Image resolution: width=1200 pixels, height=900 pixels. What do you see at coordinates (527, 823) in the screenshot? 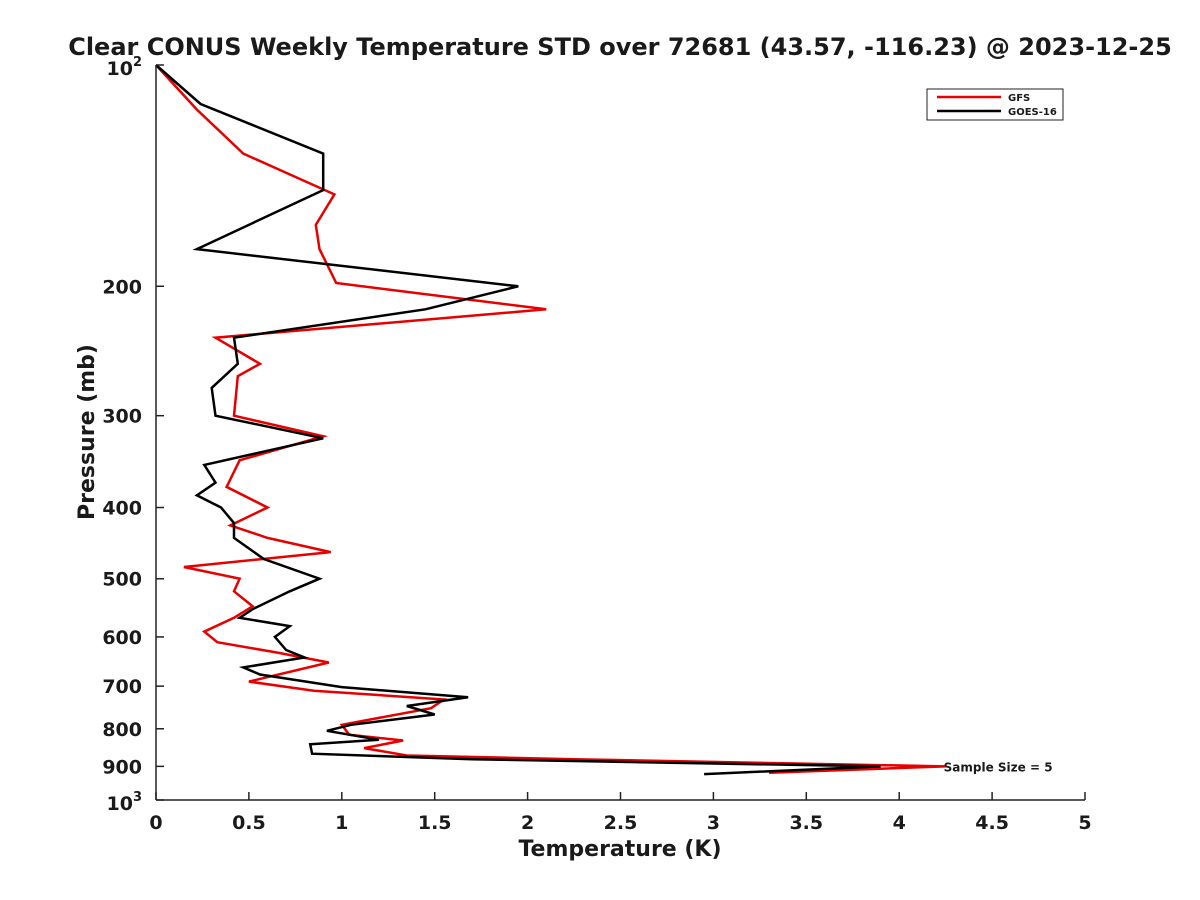
I see `x-tick-label: 2` at bounding box center [527, 823].